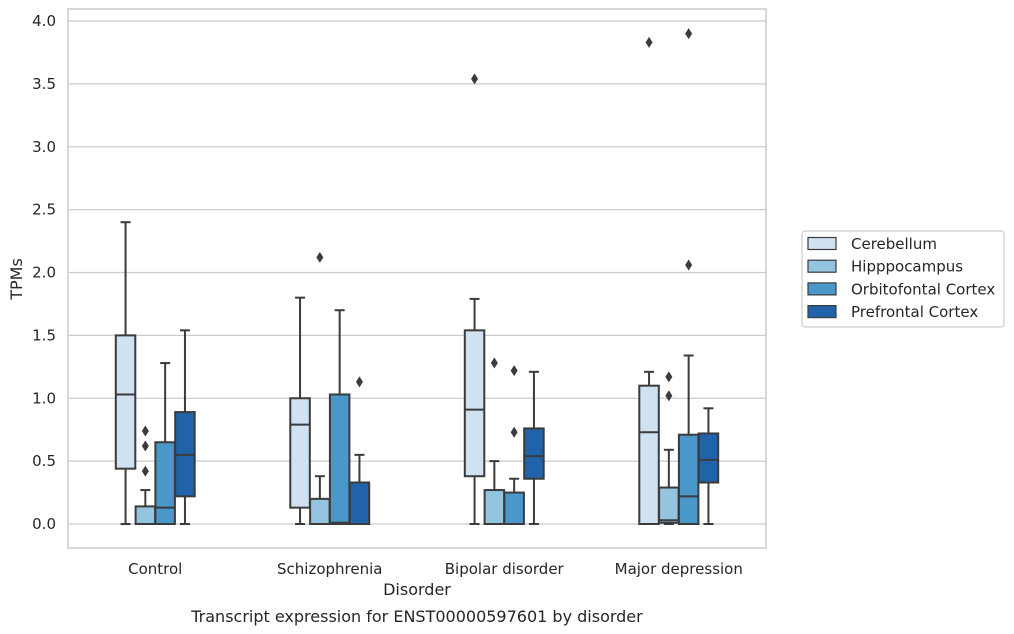  I want to click on legend-frame, so click(903, 279).